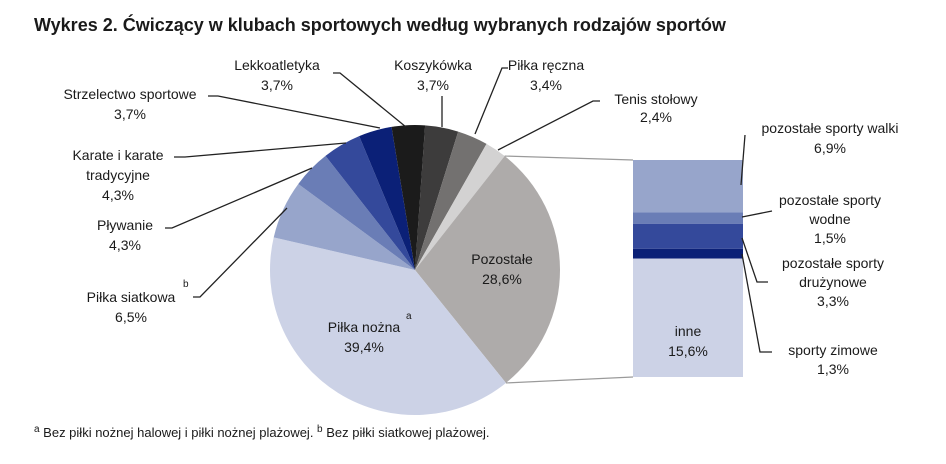 Image resolution: width=946 pixels, height=464 pixels. What do you see at coordinates (688, 218) in the screenshot?
I see `bar-segment-pozostałe-sporty-wodne` at bounding box center [688, 218].